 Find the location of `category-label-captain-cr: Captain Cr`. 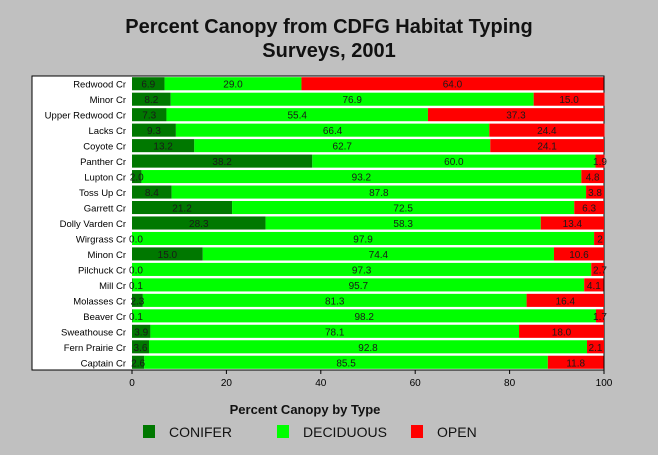

category-label-captain-cr: Captain Cr is located at coordinates (103, 363).